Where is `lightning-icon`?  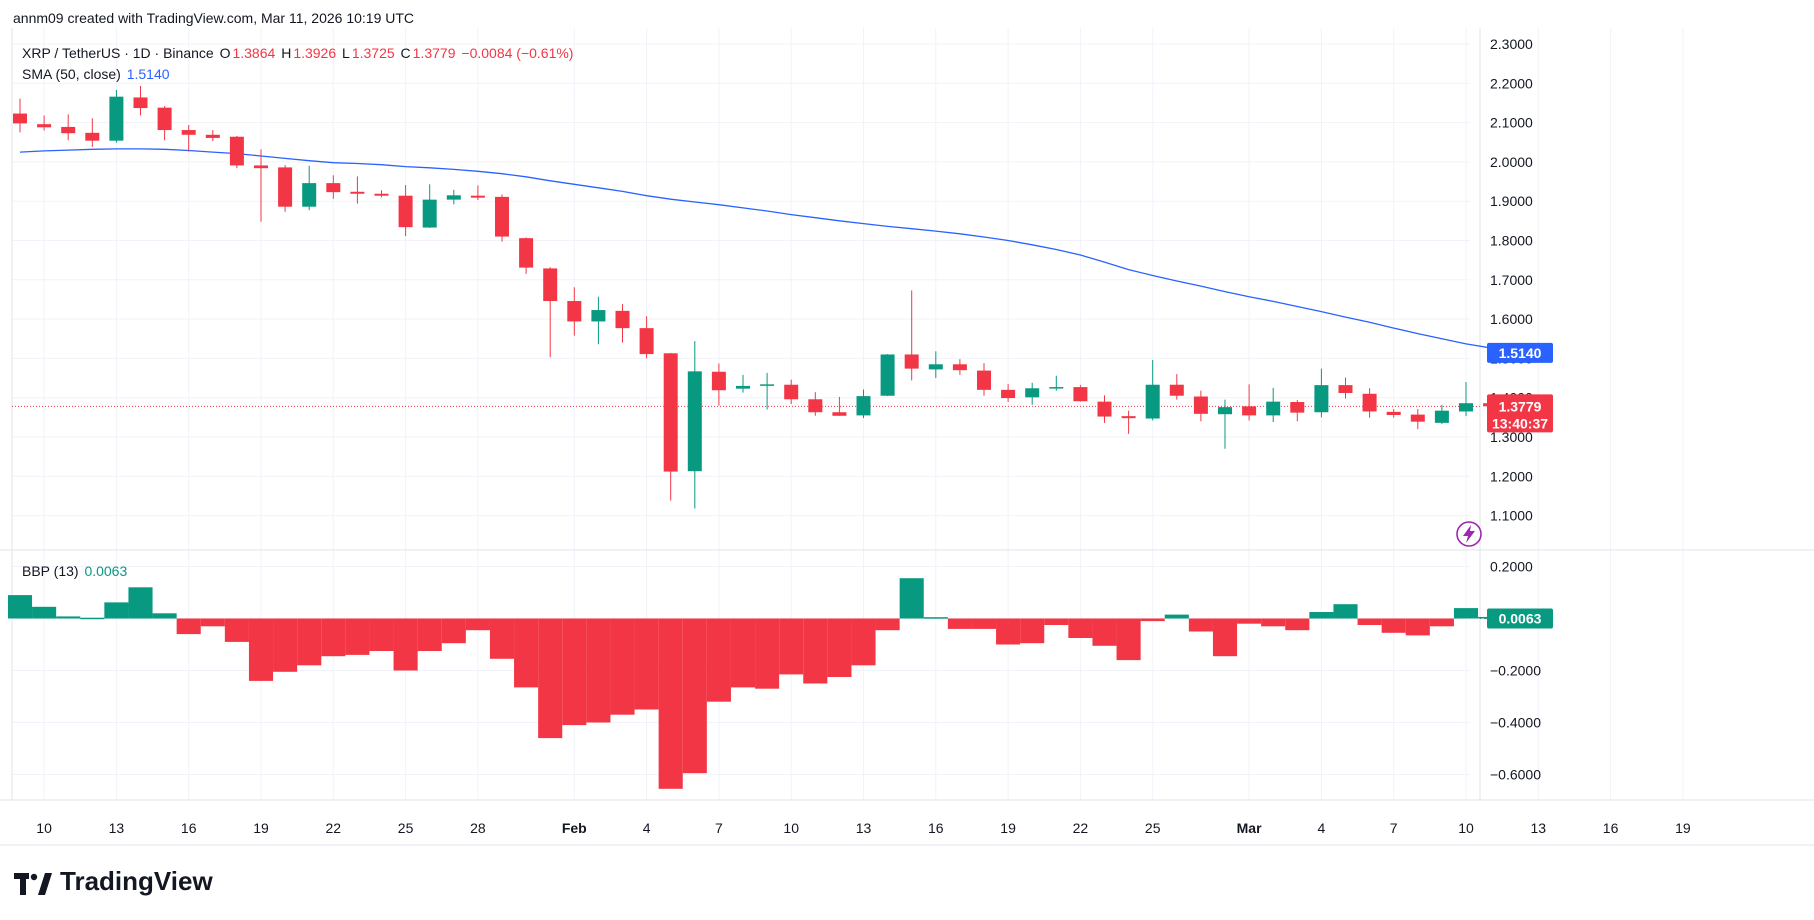
lightning-icon is located at coordinates (1469, 534).